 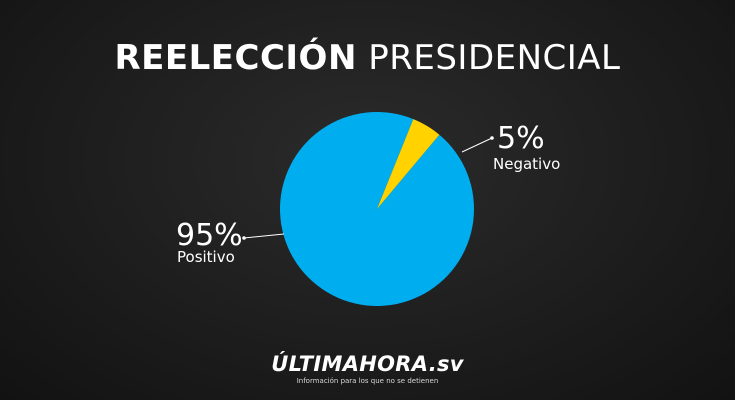 What do you see at coordinates (408, 164) in the screenshot?
I see `pie-slice-negativo` at bounding box center [408, 164].